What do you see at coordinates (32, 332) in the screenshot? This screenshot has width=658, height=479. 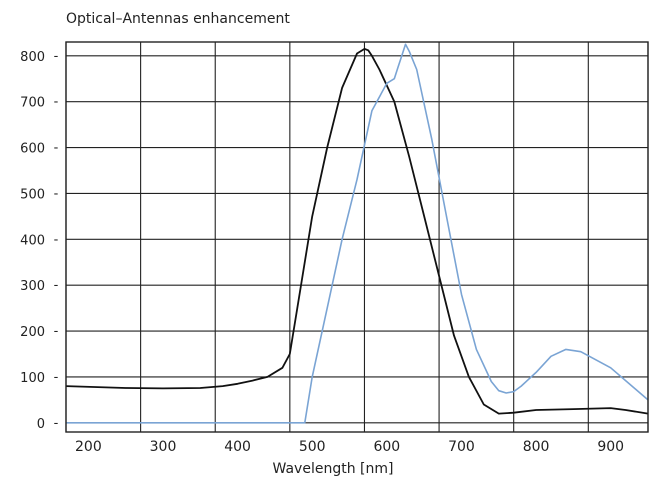 I see `y-tick-label: 200` at bounding box center [32, 332].